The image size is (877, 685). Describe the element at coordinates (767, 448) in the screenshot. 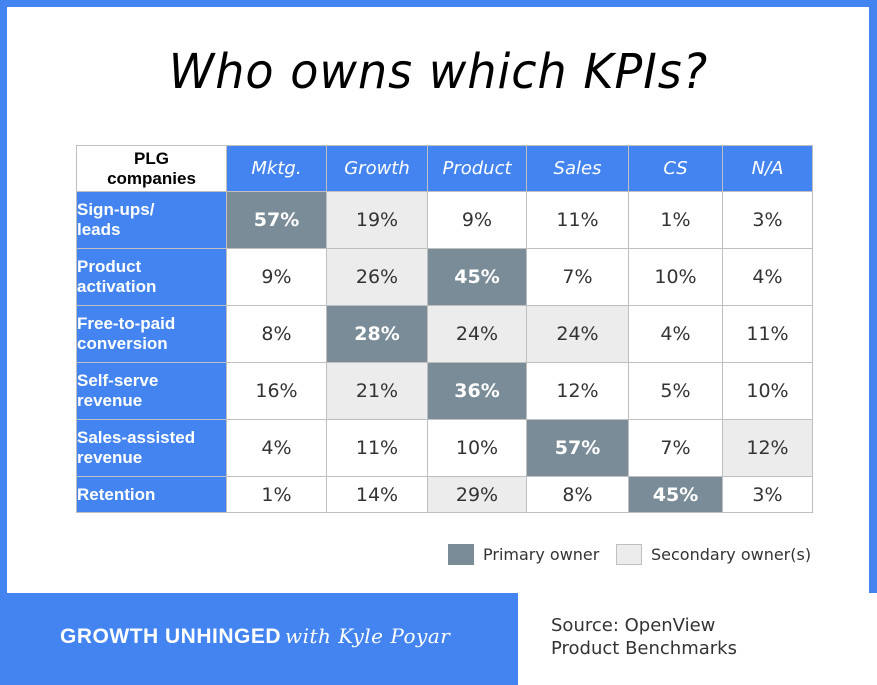

I see `cell-na: 12%` at that location.